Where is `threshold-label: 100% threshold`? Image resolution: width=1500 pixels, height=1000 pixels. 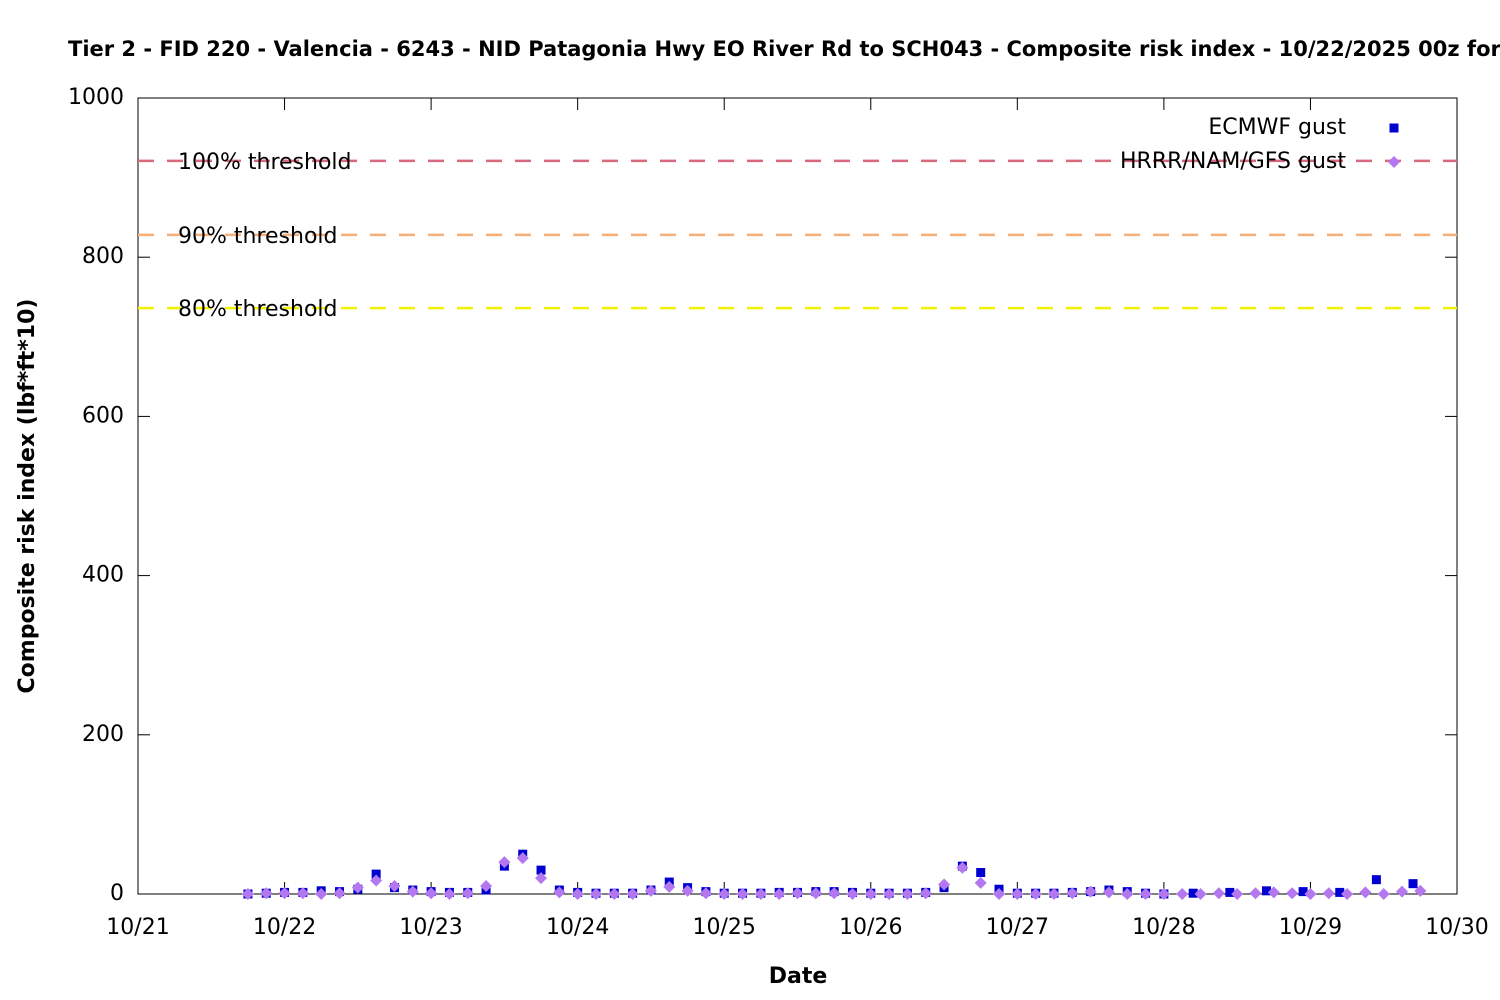 threshold-label: 100% threshold is located at coordinates (265, 162).